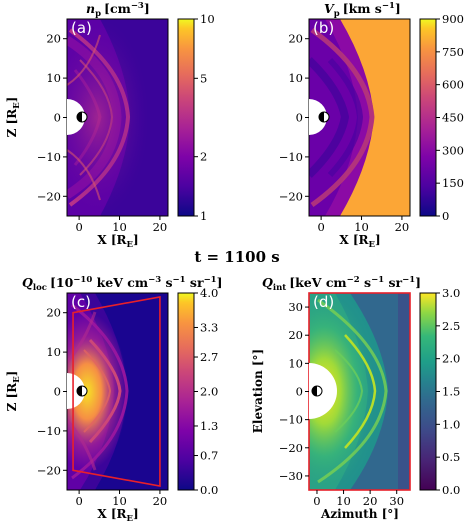  Describe the element at coordinates (209, 456) in the screenshot. I see `colorbar-tick-label: 0.7` at that location.